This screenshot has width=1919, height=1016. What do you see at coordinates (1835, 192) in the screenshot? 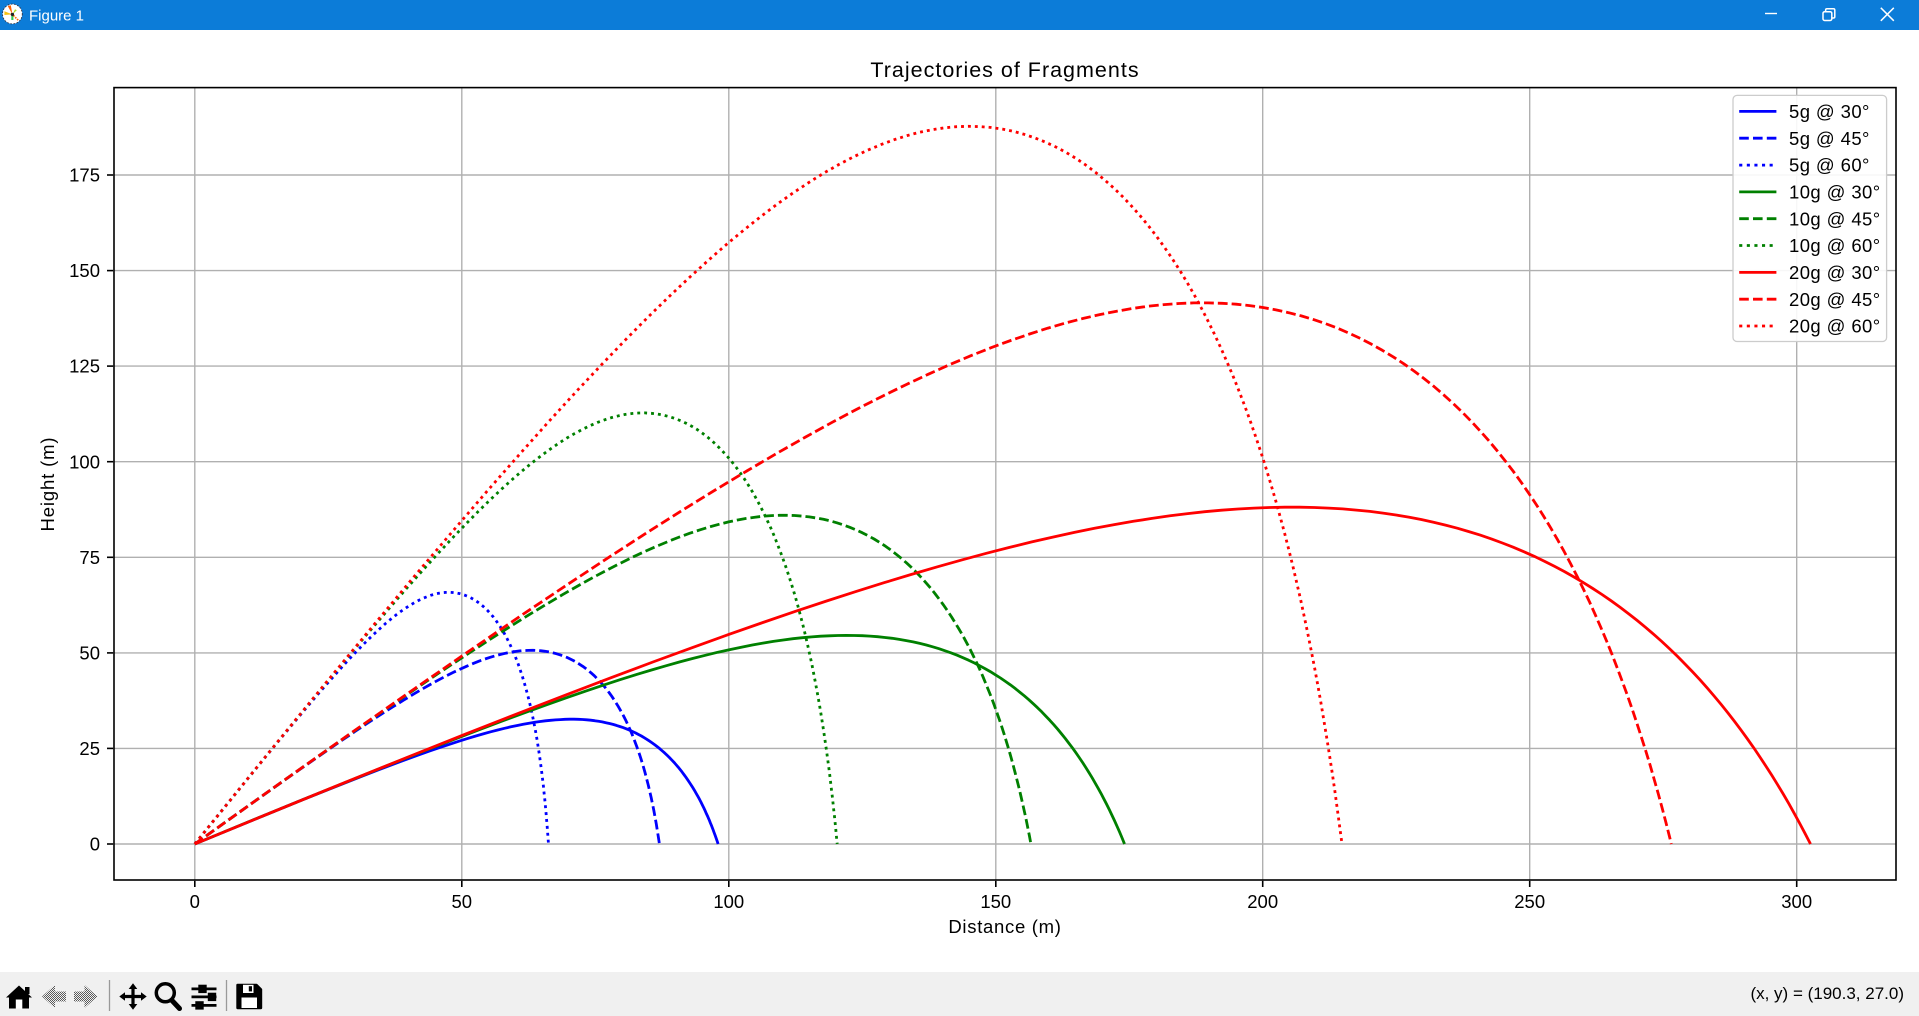
I see `svg-text: 10g @ 30°` at bounding box center [1835, 192].